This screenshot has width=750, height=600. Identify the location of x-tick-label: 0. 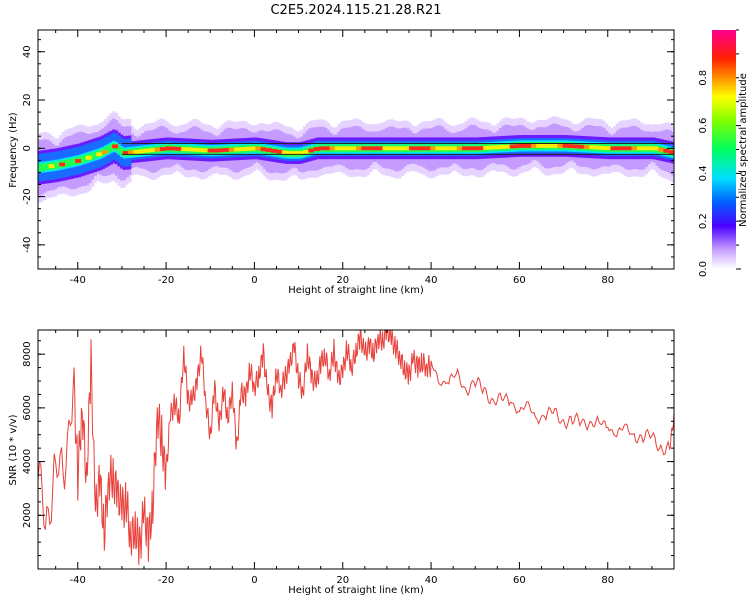
(254, 280).